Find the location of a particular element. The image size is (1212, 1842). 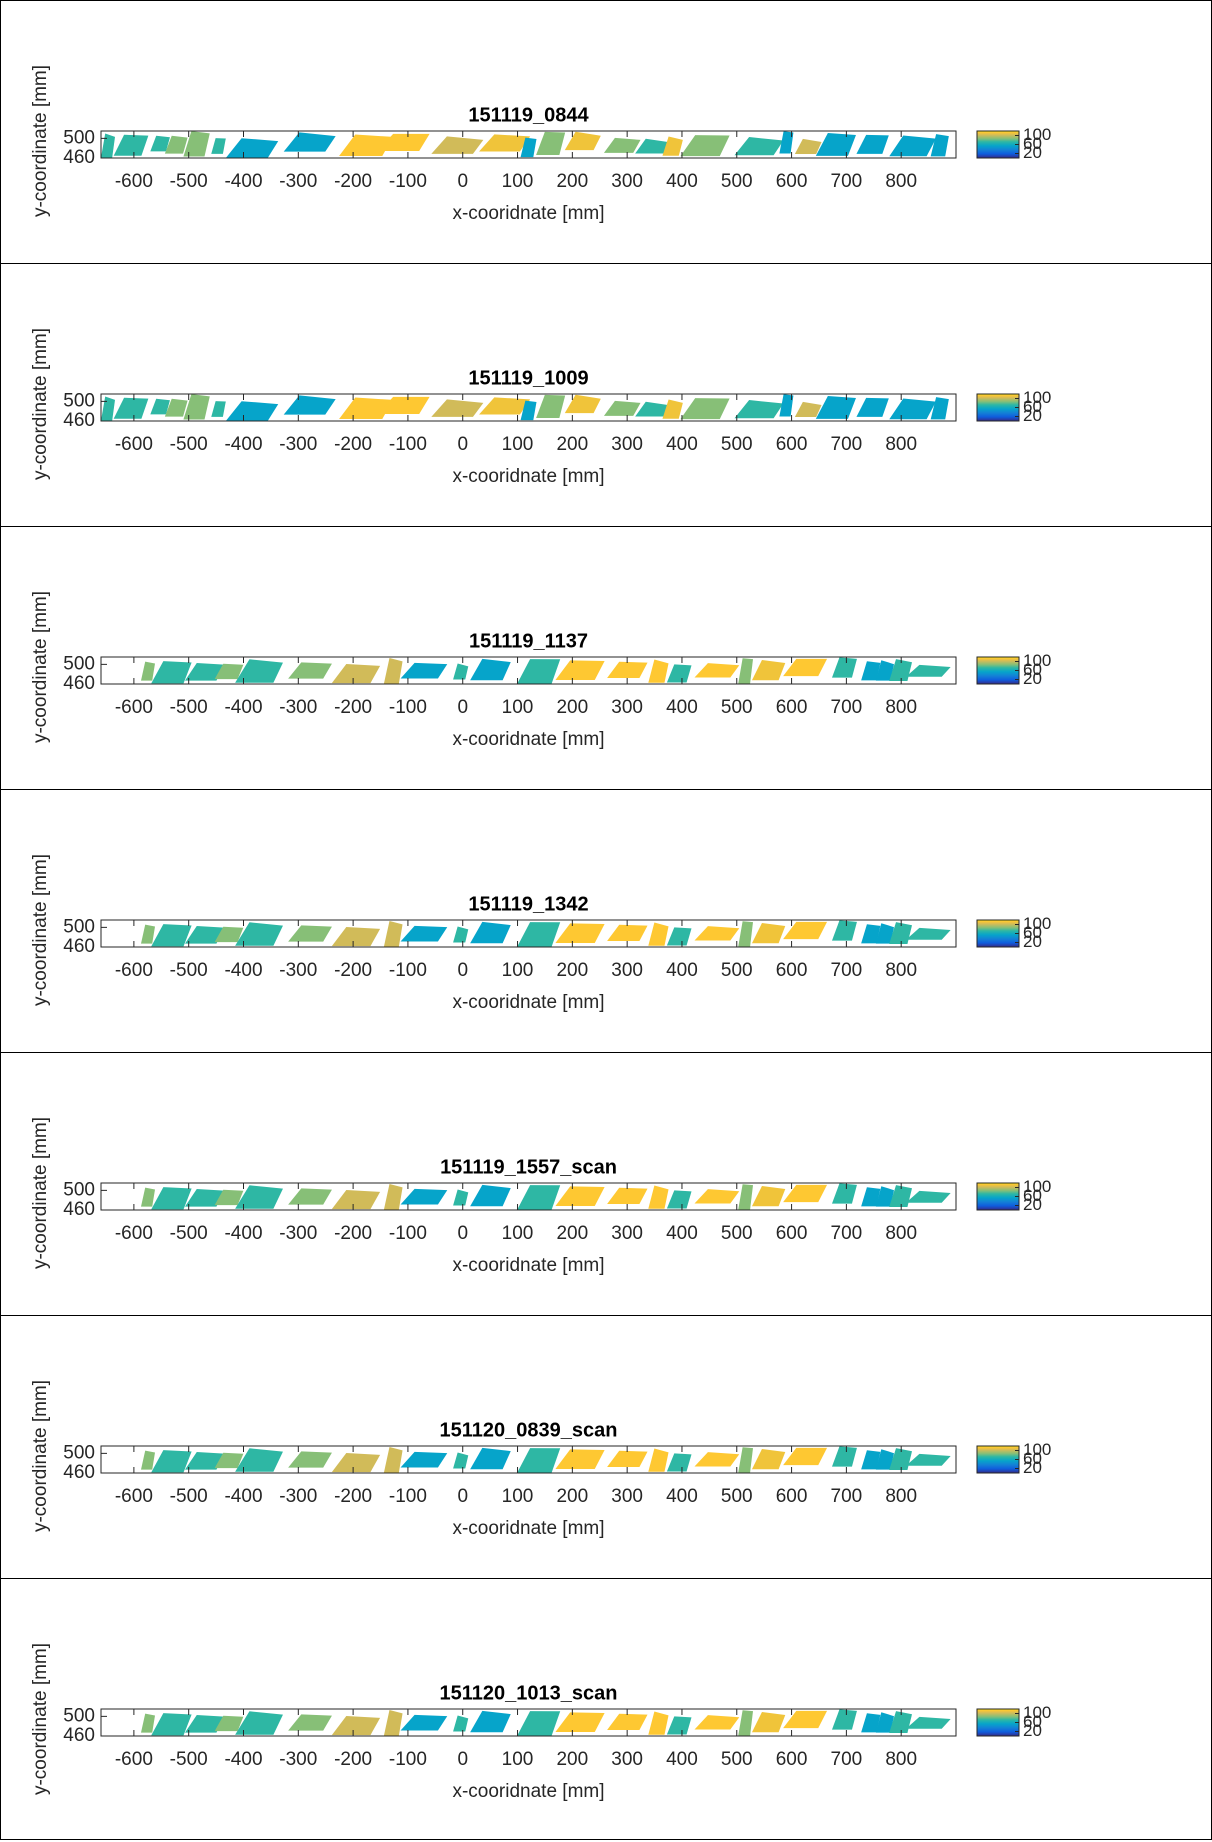

x-tick-label: 100 is located at coordinates (518, 1759).